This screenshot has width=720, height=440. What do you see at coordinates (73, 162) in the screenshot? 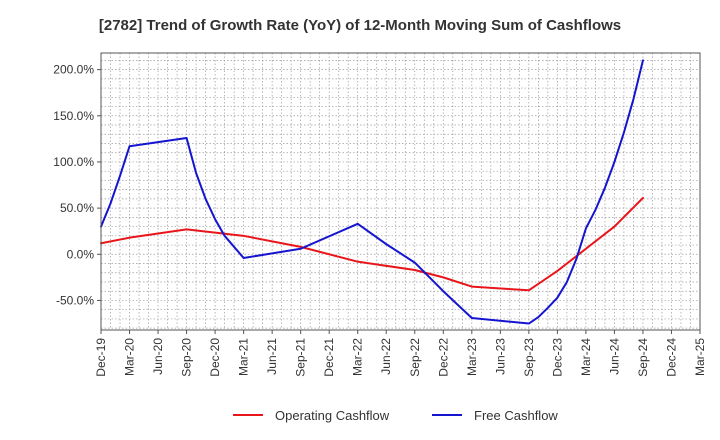
I see `y-tick-label: 100.0%` at bounding box center [73, 162].